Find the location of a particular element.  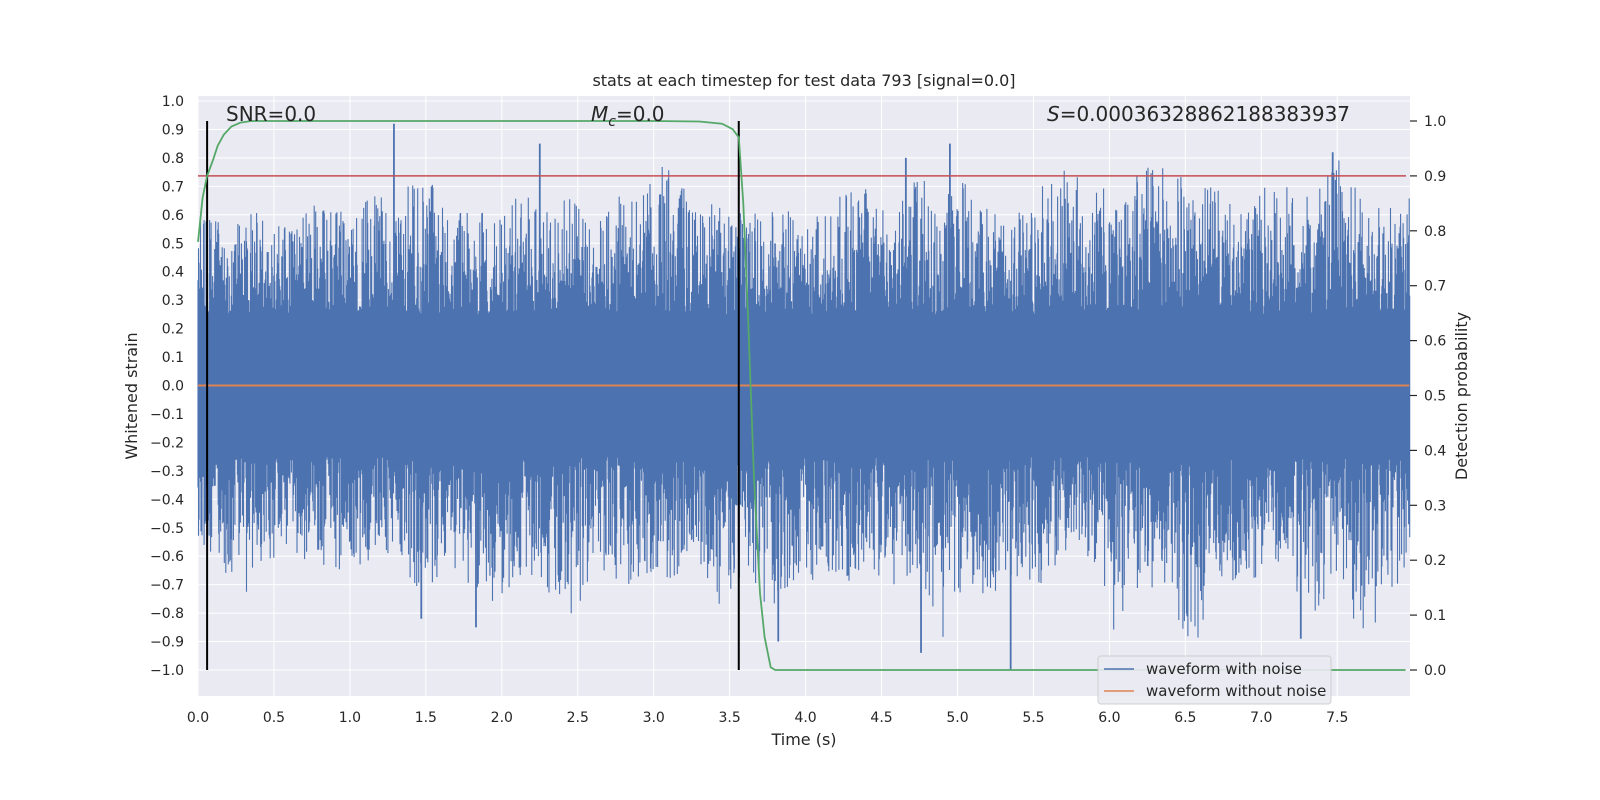

y-tick-label: −0.7 is located at coordinates (167, 586).